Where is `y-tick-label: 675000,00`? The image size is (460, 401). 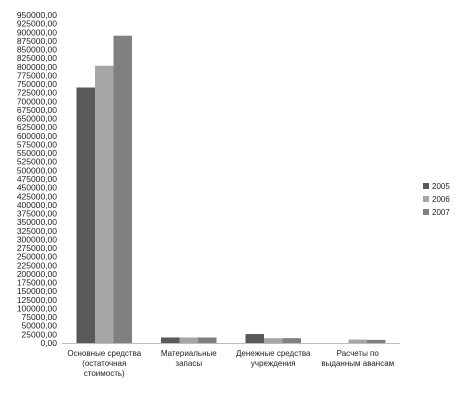 y-tick-label: 675000,00 is located at coordinates (37, 110).